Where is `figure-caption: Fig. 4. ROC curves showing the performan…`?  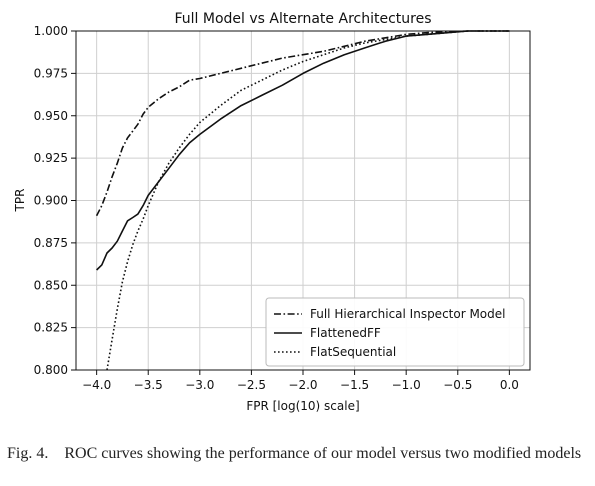 figure-caption: Fig. 4. ROC curves showing the performan… is located at coordinates (299, 453).